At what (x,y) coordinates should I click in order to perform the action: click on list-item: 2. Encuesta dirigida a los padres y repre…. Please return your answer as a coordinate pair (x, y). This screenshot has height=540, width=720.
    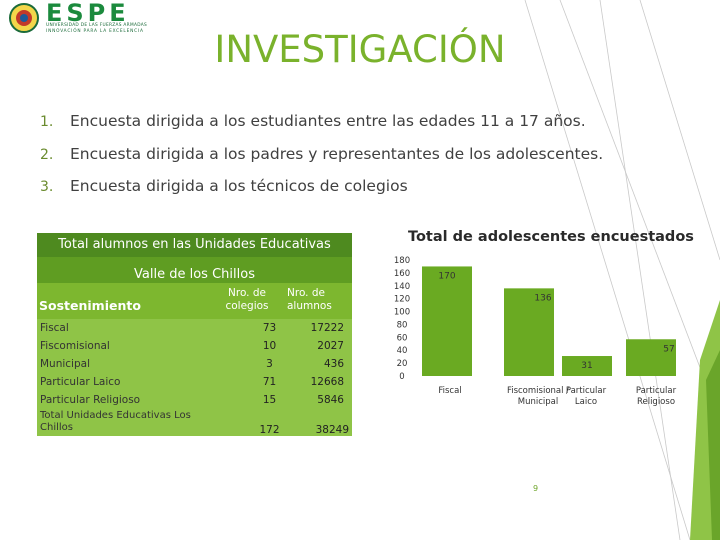
    Looking at the image, I should click on (321, 154).